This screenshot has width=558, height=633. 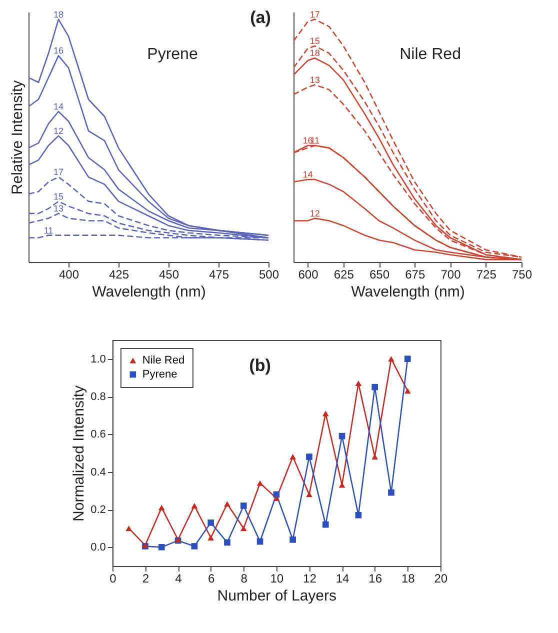 I want to click on y-tick-label: 0.0, so click(x=98, y=548).